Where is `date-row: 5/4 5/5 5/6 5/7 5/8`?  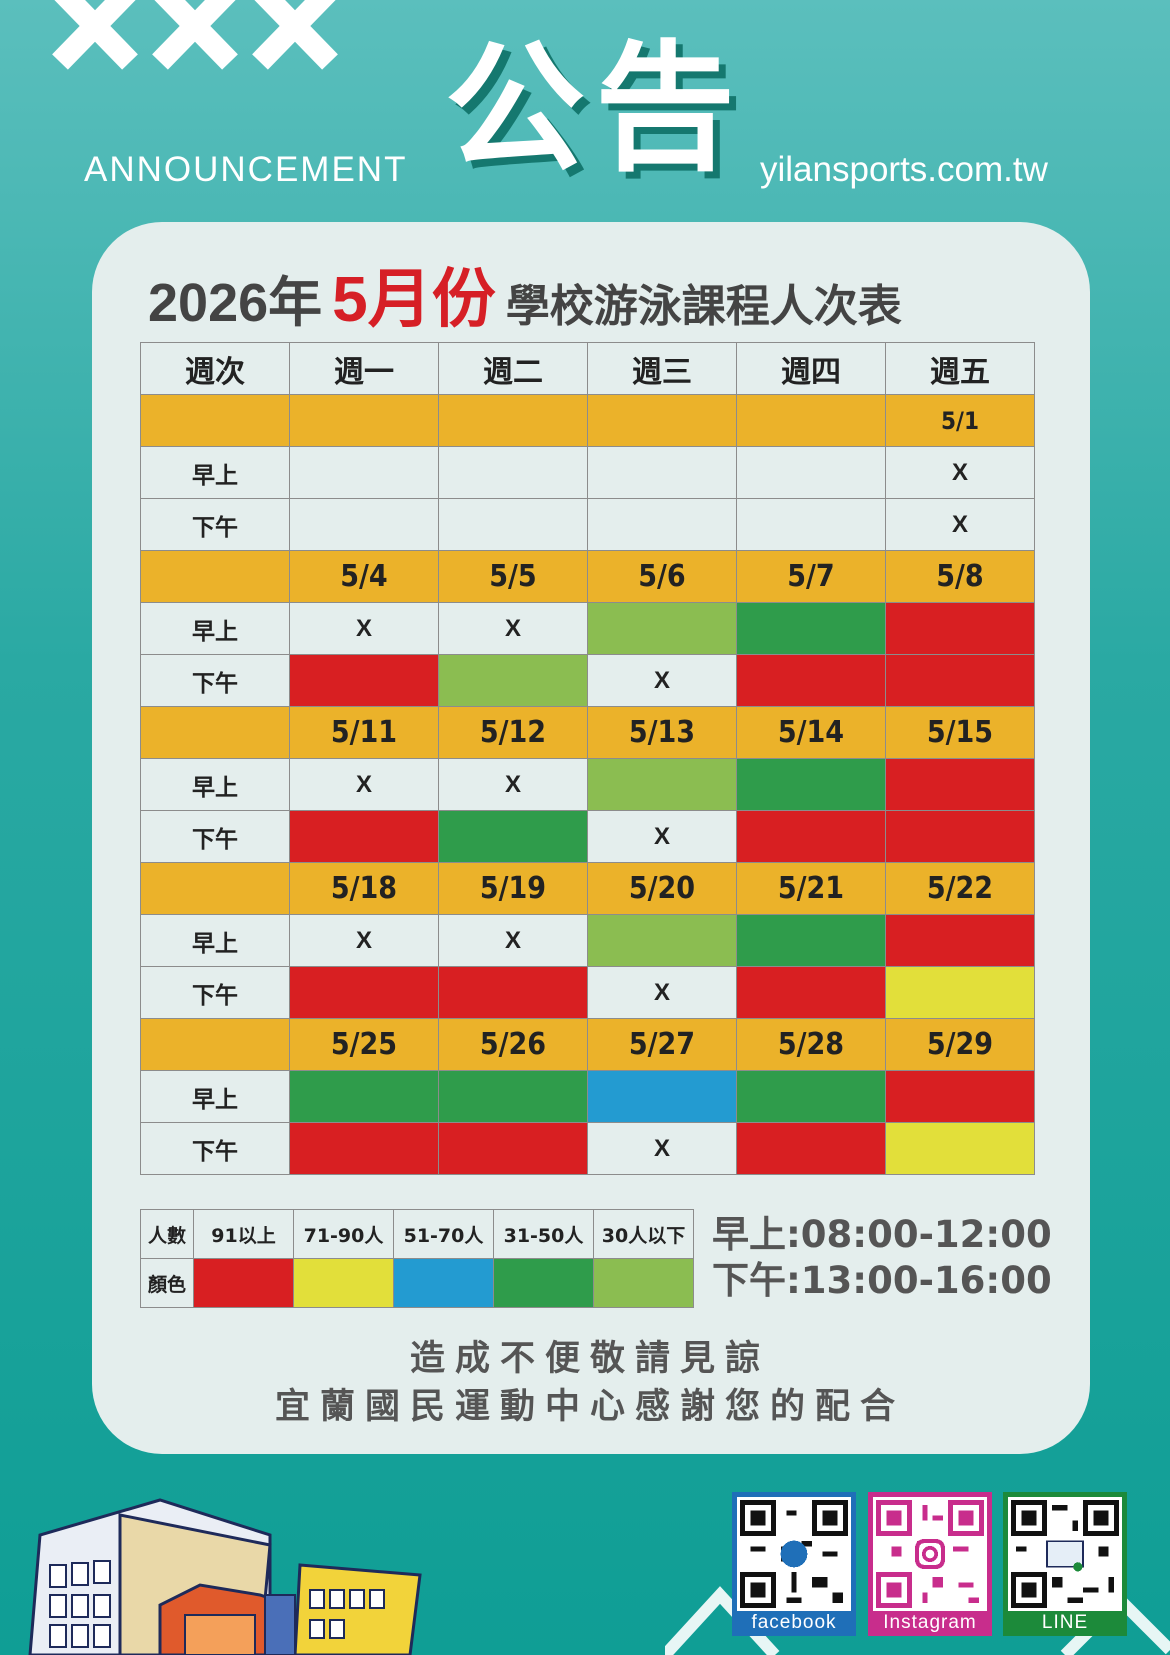
date-row: 5/4 5/5 5/6 5/7 5/8 is located at coordinates (587, 576).